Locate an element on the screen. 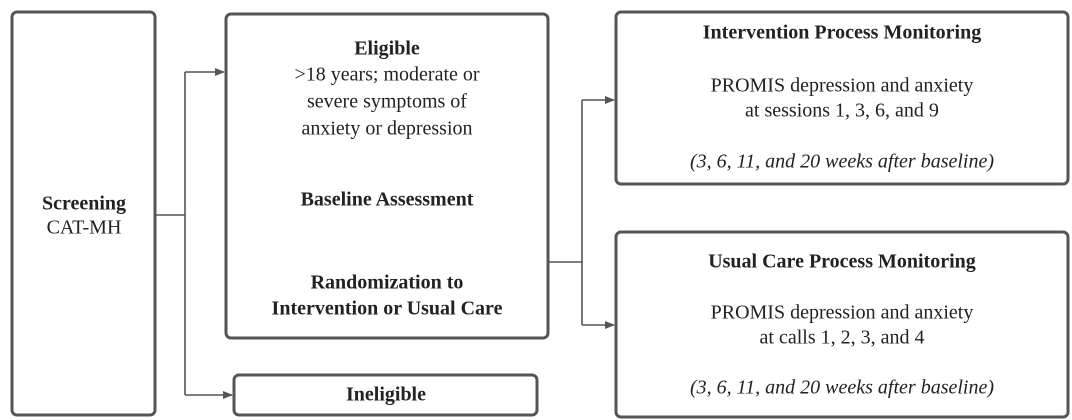 The width and height of the screenshot is (1072, 420). node-title: Ineligible is located at coordinates (386, 395).